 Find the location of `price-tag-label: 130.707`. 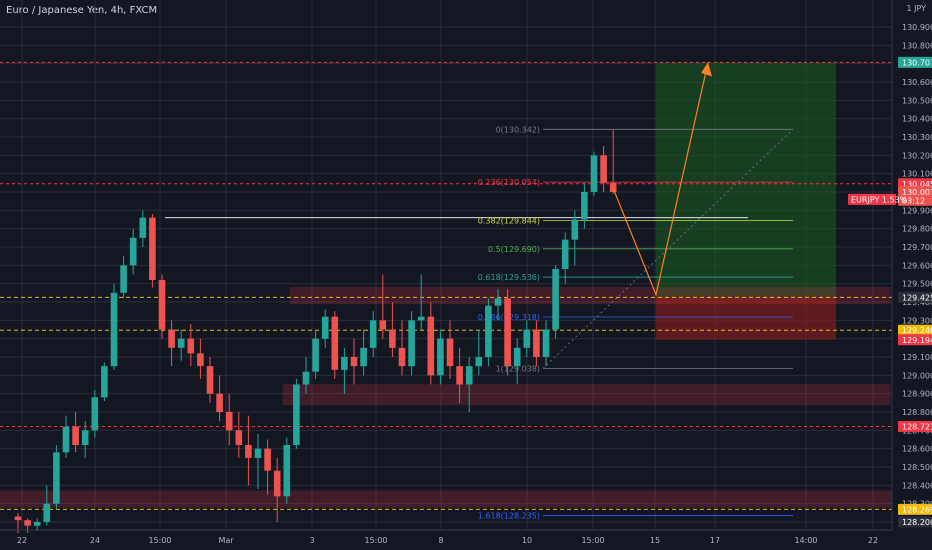

price-tag-label: 130.707 is located at coordinates (917, 62).